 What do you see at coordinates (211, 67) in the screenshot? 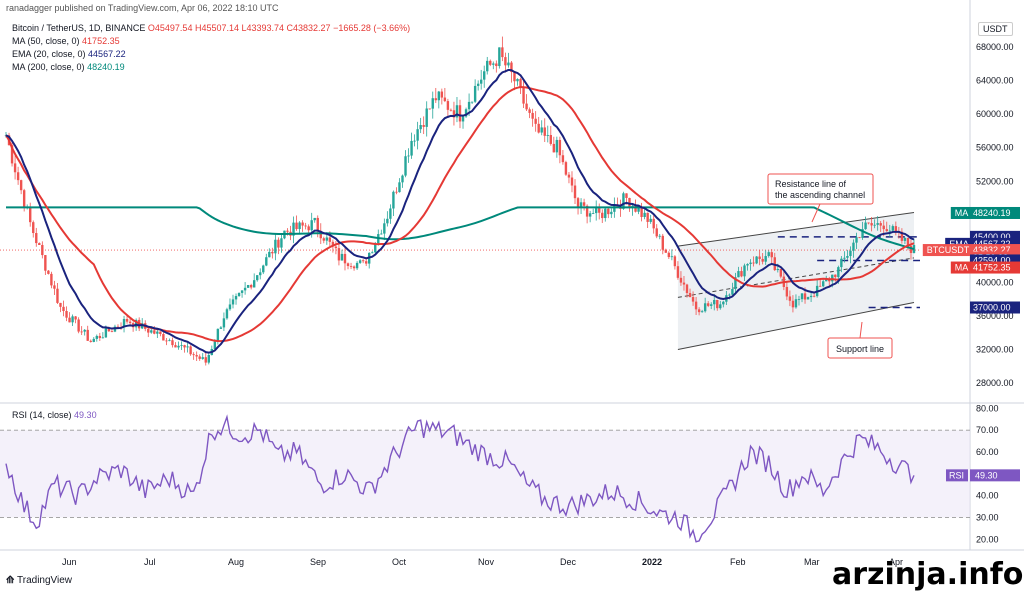
I see `ma200-row: MA (200, close, 0) 48240.19` at bounding box center [211, 67].